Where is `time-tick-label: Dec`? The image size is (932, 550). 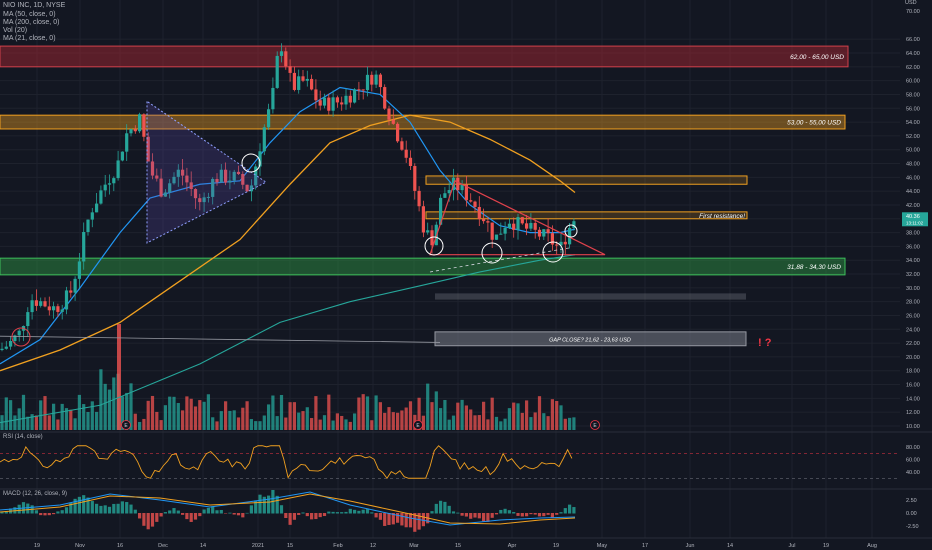
time-tick-label: Dec is located at coordinates (163, 546).